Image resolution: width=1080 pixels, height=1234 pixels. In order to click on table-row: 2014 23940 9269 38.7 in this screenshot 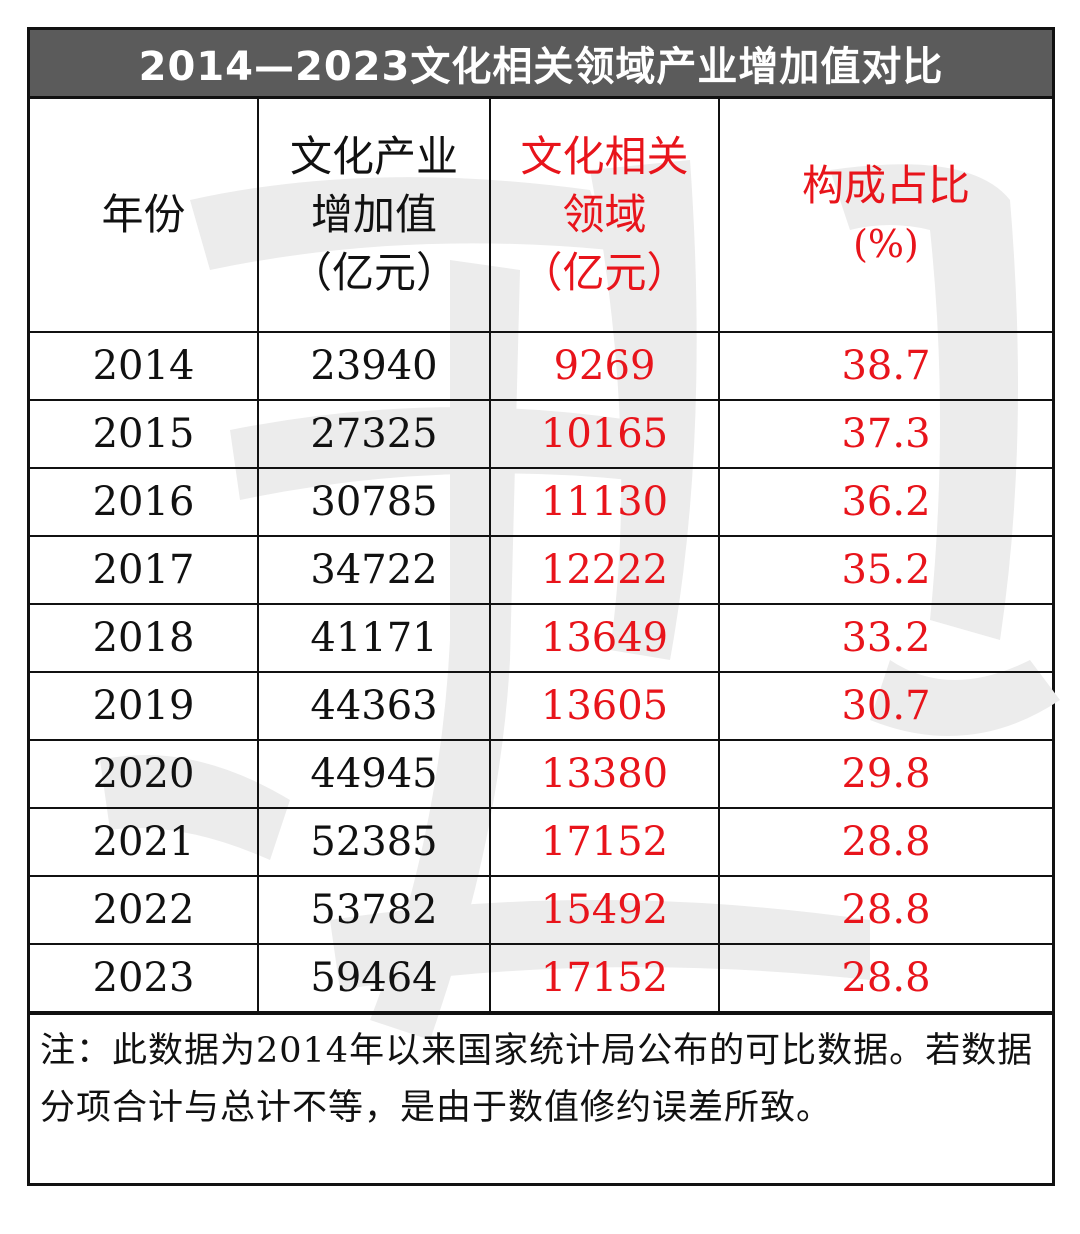, I will do `click(541, 366)`.